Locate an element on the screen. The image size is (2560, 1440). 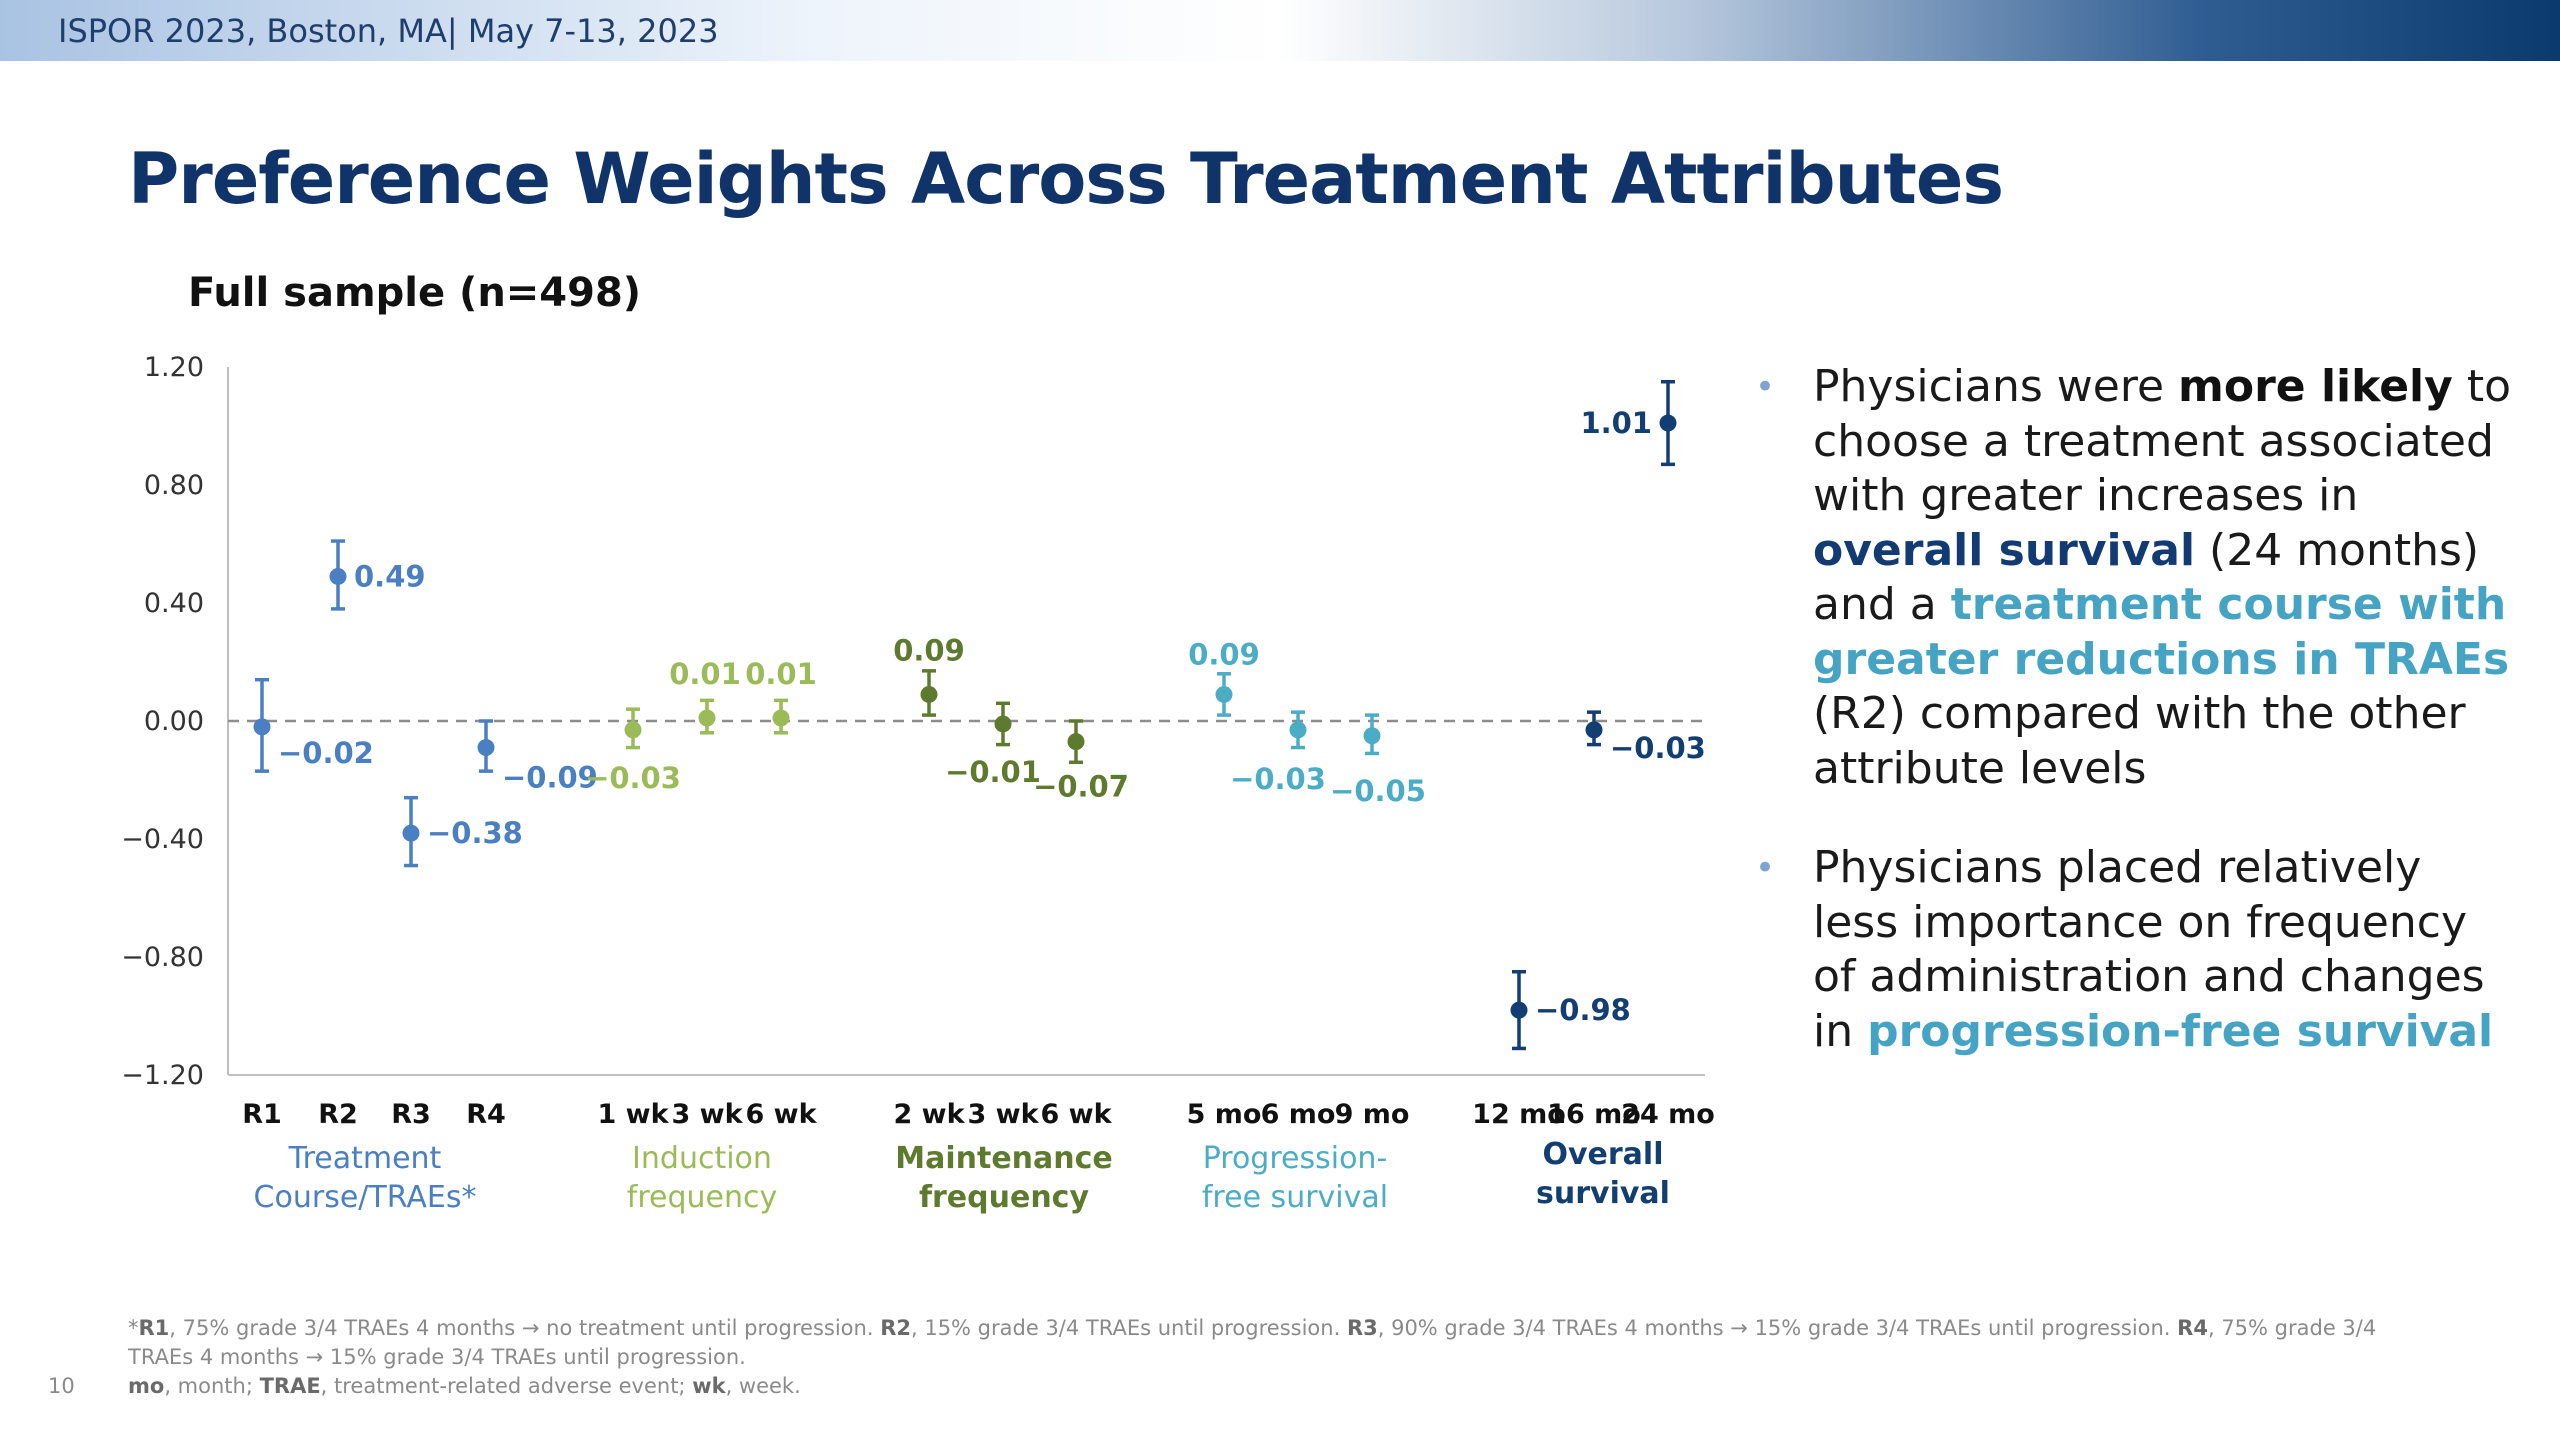
x-category-label: R4 is located at coordinates (486, 1114).